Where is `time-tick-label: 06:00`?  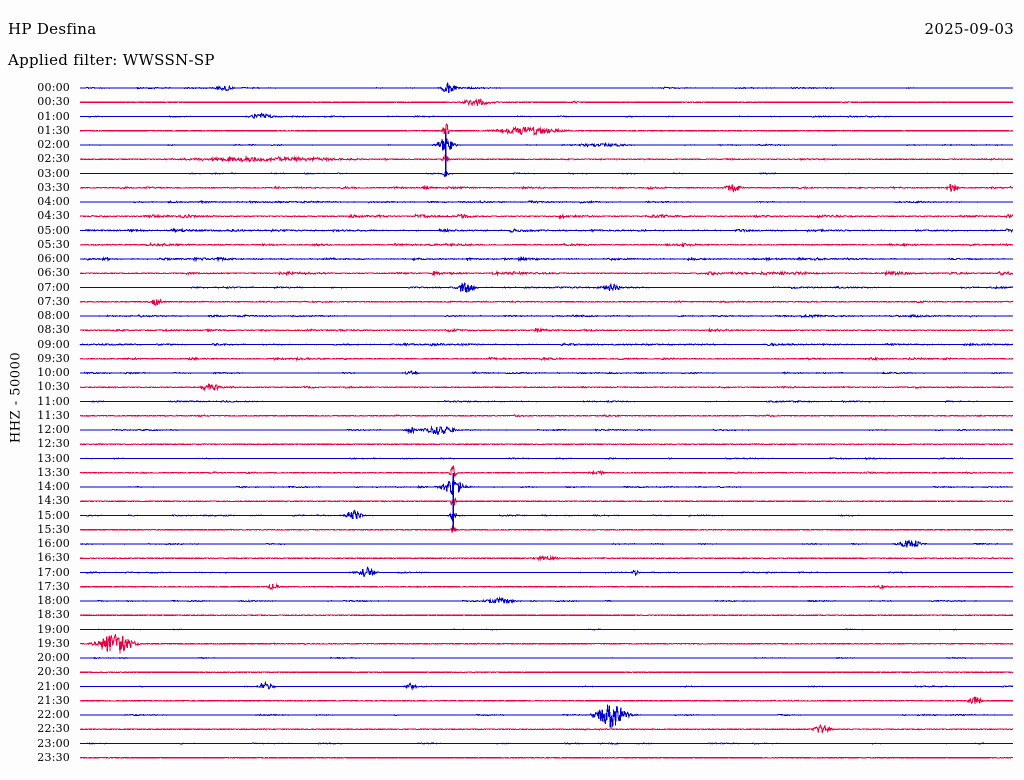
time-tick-label: 06:00 is located at coordinates (53, 258).